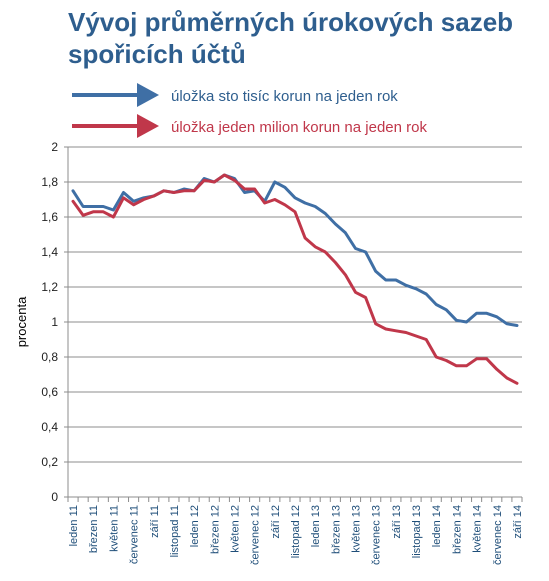 The width and height of the screenshot is (549, 581). I want to click on x-tick-label: září 11, so click(155, 521).